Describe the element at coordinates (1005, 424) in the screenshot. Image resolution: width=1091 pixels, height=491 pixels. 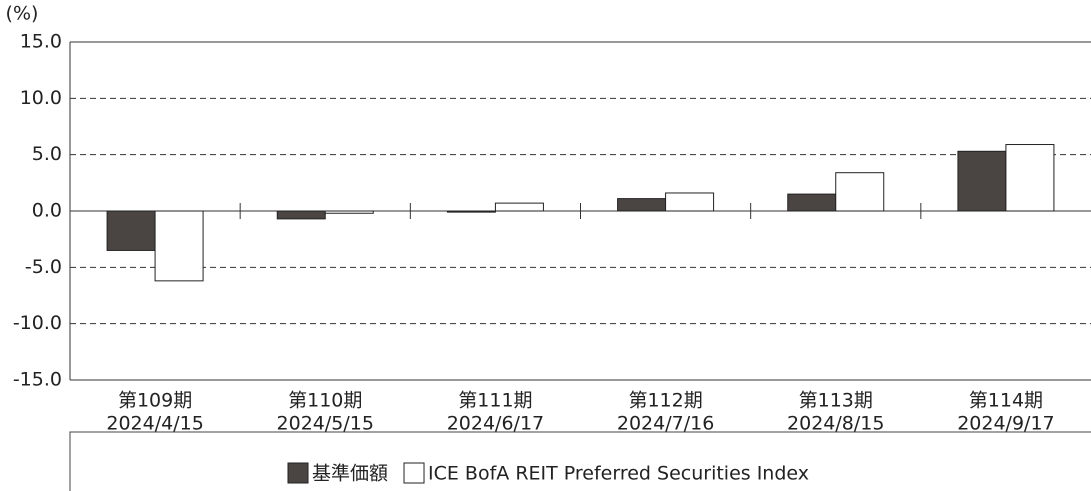
I see `x-tick-label: 2024/9/17` at that location.